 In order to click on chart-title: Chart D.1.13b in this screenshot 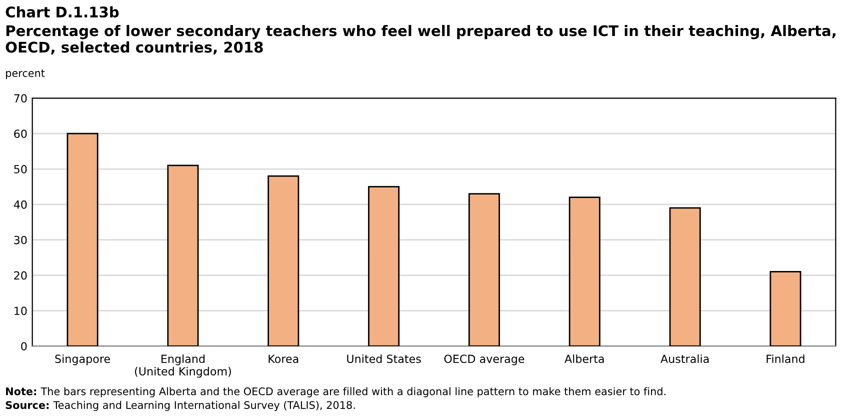, I will do `click(62, 12)`.